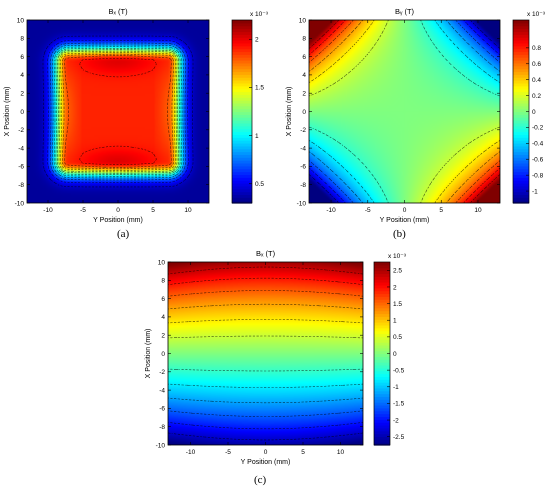 The height and width of the screenshot is (496, 550). I want to click on colorbar-tick-label: 0.8, so click(536, 48).